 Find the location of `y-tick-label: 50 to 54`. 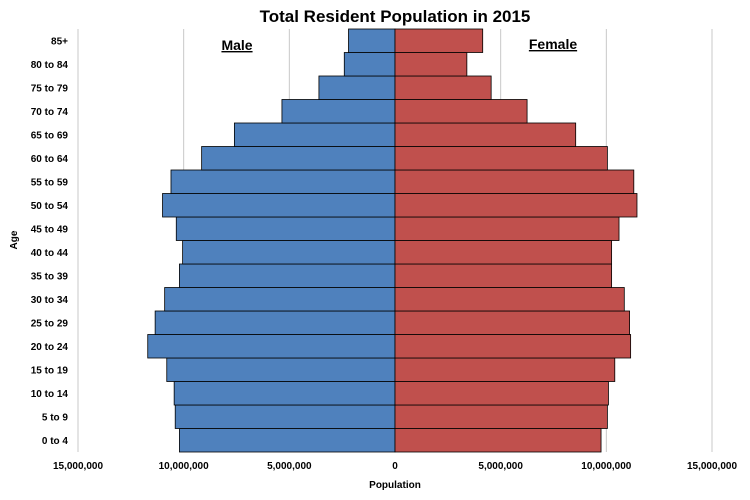

y-tick-label: 50 to 54 is located at coordinates (50, 206).